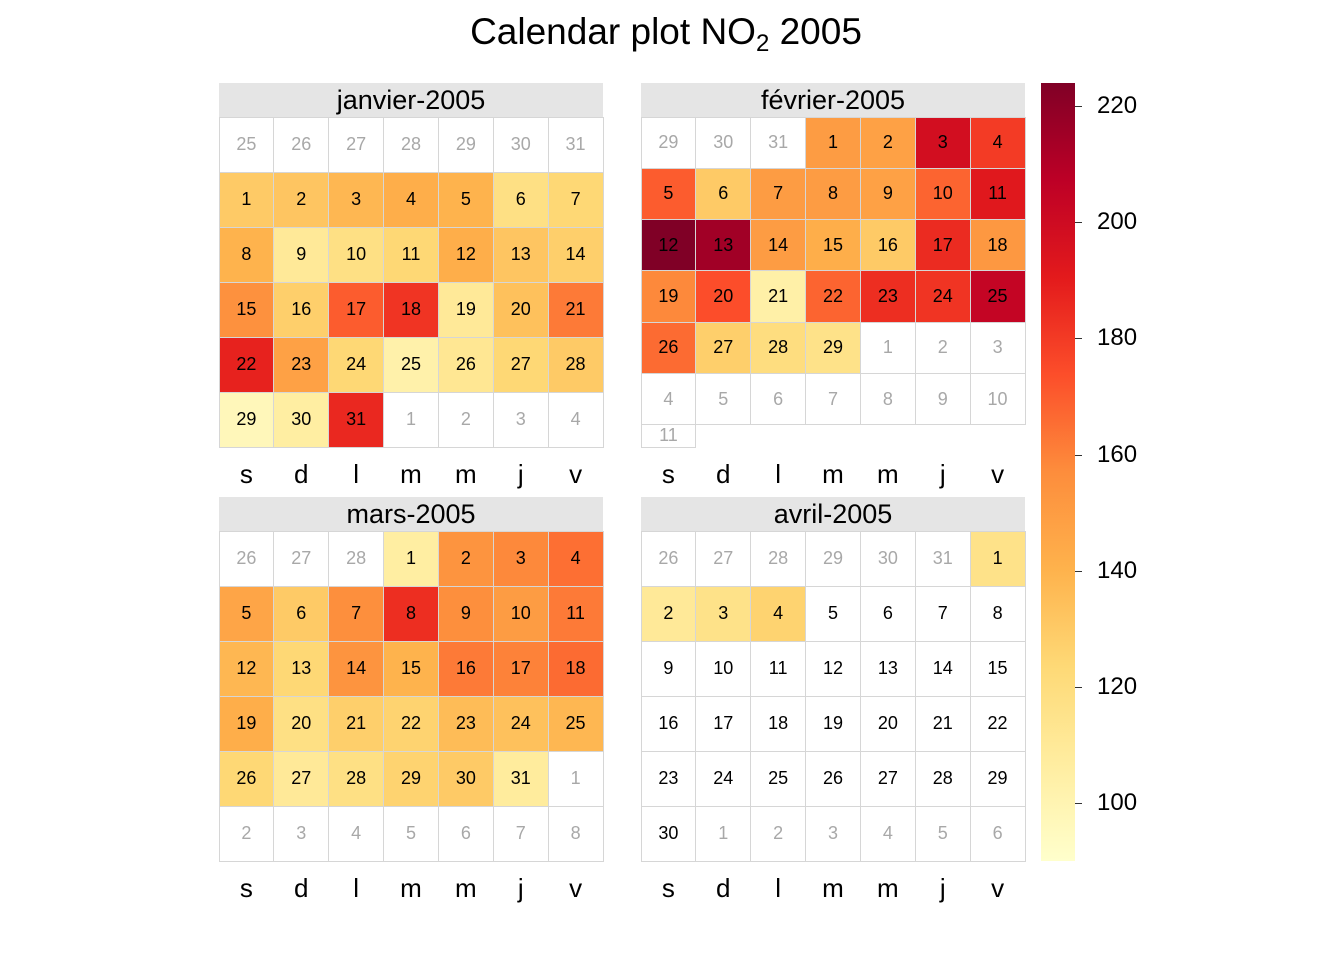 The height and width of the screenshot is (960, 1344). What do you see at coordinates (301, 668) in the screenshot?
I see `calendar-cell: 13` at bounding box center [301, 668].